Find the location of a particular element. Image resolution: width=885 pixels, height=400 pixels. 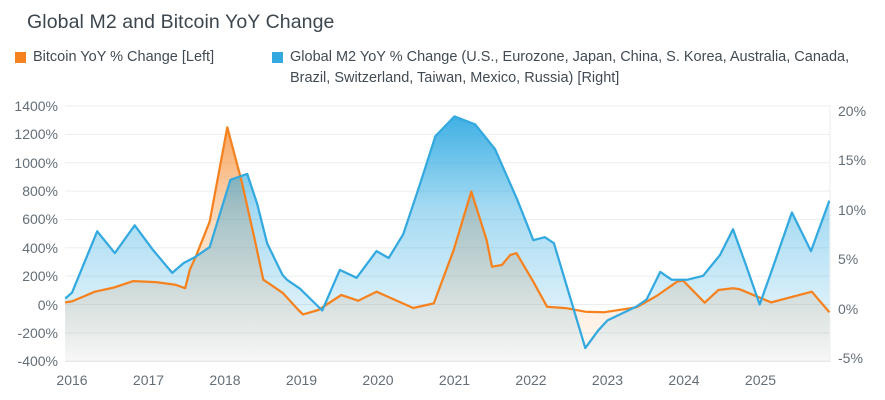

x-axis-tick: 2022 is located at coordinates (531, 380).